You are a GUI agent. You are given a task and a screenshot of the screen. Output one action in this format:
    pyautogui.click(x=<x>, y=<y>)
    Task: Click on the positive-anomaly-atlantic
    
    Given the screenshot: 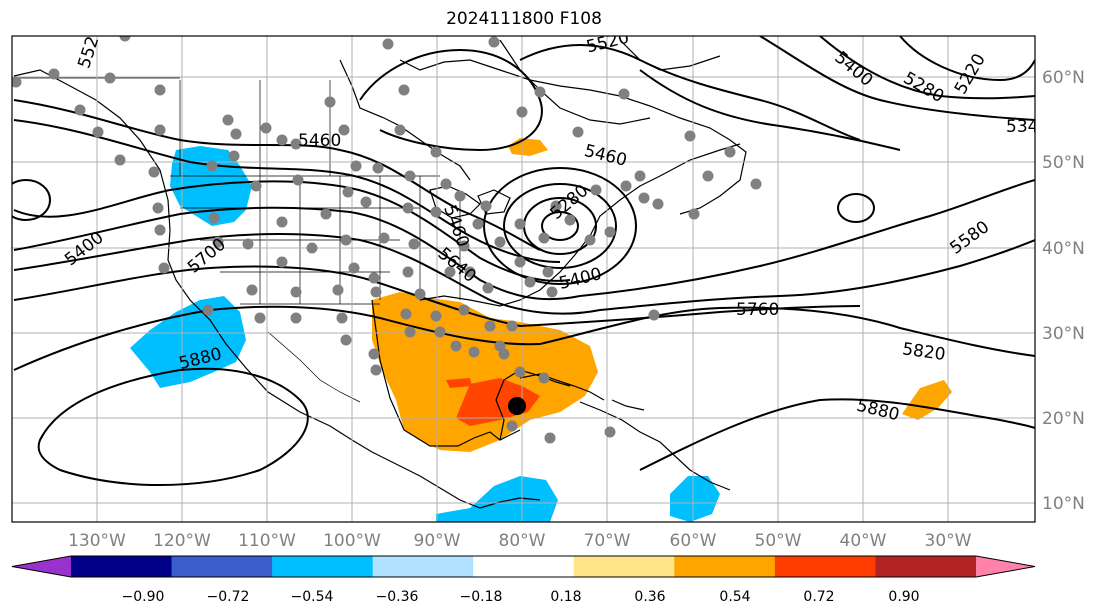 What is the action you would take?
    pyautogui.click(x=927, y=400)
    